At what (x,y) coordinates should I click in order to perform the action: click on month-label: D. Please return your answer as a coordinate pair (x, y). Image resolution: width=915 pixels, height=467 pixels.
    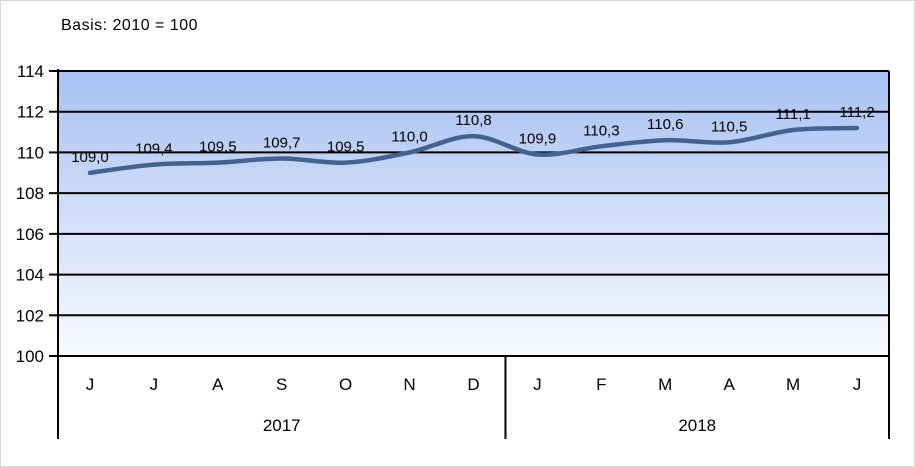
    Looking at the image, I should click on (473, 384).